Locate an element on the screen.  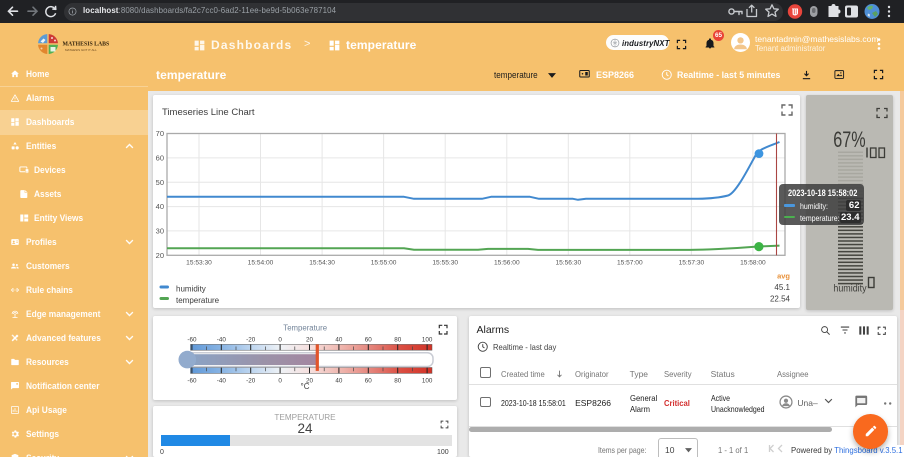
svg-text: 70 is located at coordinates (160, 133).